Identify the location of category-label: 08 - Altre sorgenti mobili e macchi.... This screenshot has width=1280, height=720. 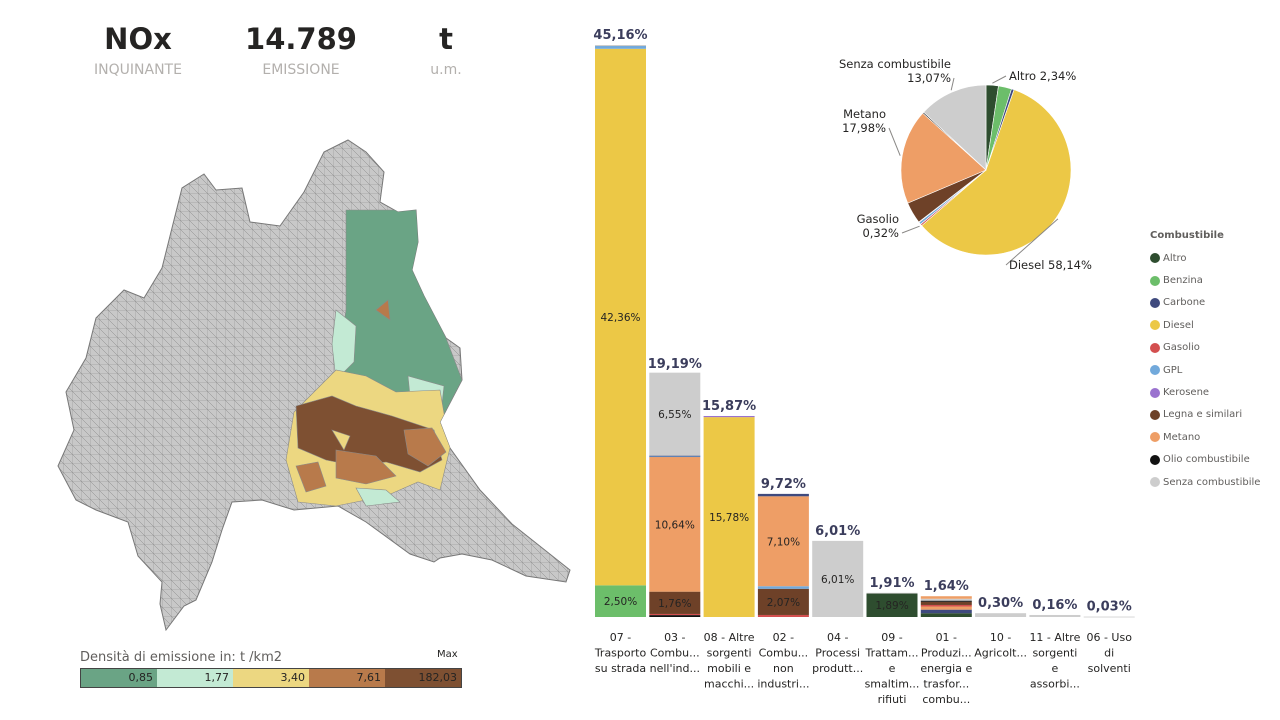
(729, 661).